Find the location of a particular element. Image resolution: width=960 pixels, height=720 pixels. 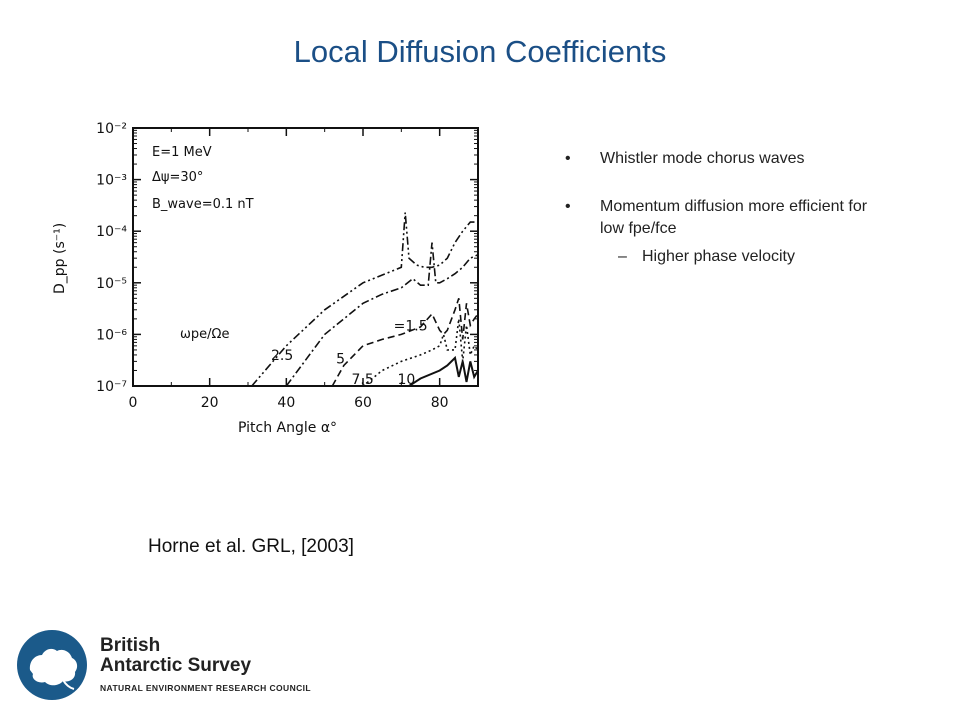

y-tick-label: 10⁻⁵ is located at coordinates (111, 284).